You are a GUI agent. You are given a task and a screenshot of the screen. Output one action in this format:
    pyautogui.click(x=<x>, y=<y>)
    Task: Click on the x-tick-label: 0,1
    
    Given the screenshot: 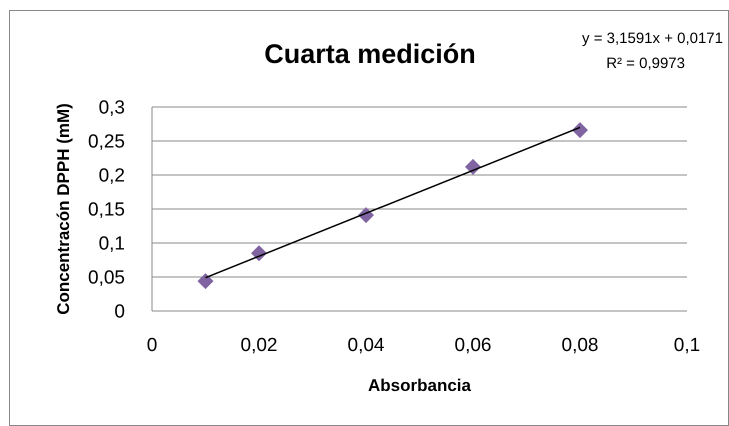 What is the action you would take?
    pyautogui.click(x=687, y=345)
    